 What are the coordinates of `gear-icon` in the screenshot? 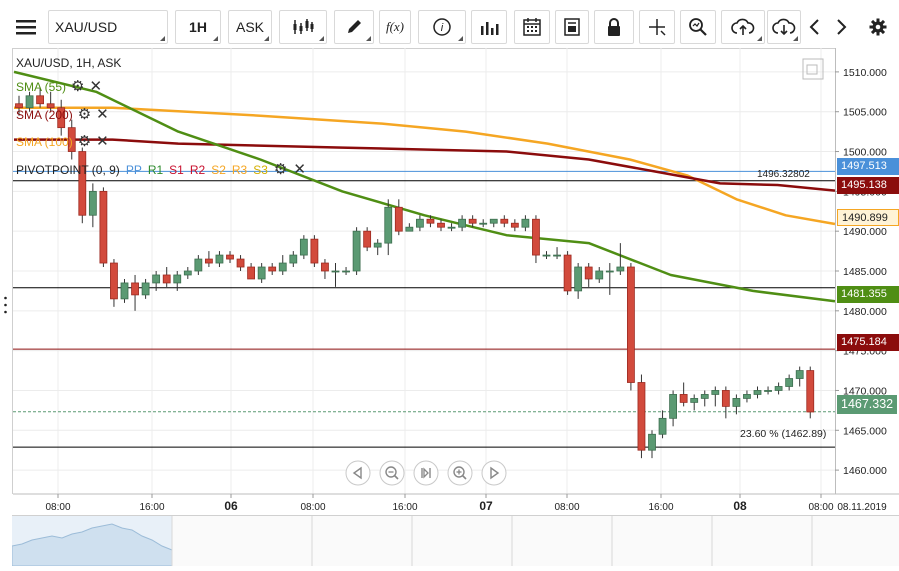 It's located at (878, 27).